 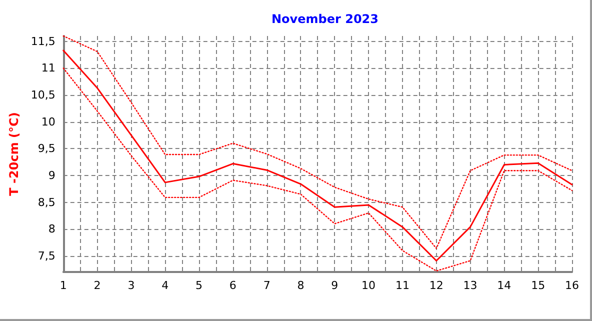 I want to click on y-tick-label: 11, so click(x=48, y=68).